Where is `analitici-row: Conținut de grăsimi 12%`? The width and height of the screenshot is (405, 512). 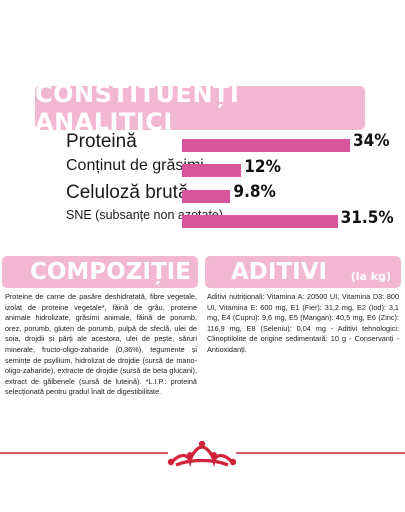
analitici-row: Conținut de grăsimi 12% is located at coordinates (202, 172).